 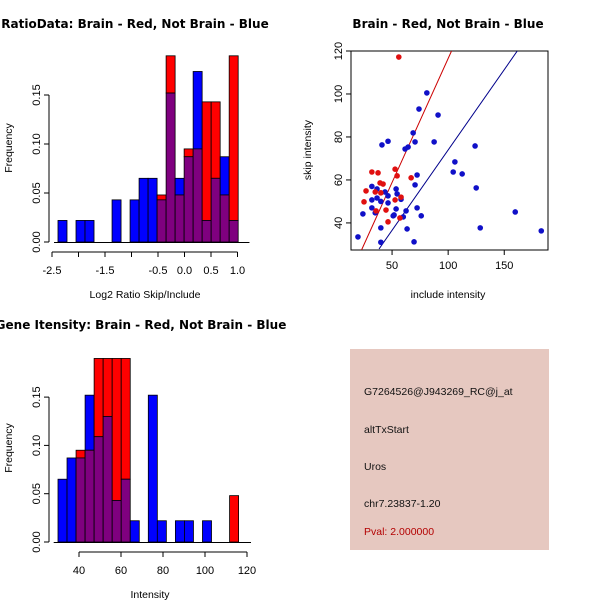 What do you see at coordinates (339, 137) in the screenshot?
I see `scatter-y-tick-label: 80` at bounding box center [339, 137].